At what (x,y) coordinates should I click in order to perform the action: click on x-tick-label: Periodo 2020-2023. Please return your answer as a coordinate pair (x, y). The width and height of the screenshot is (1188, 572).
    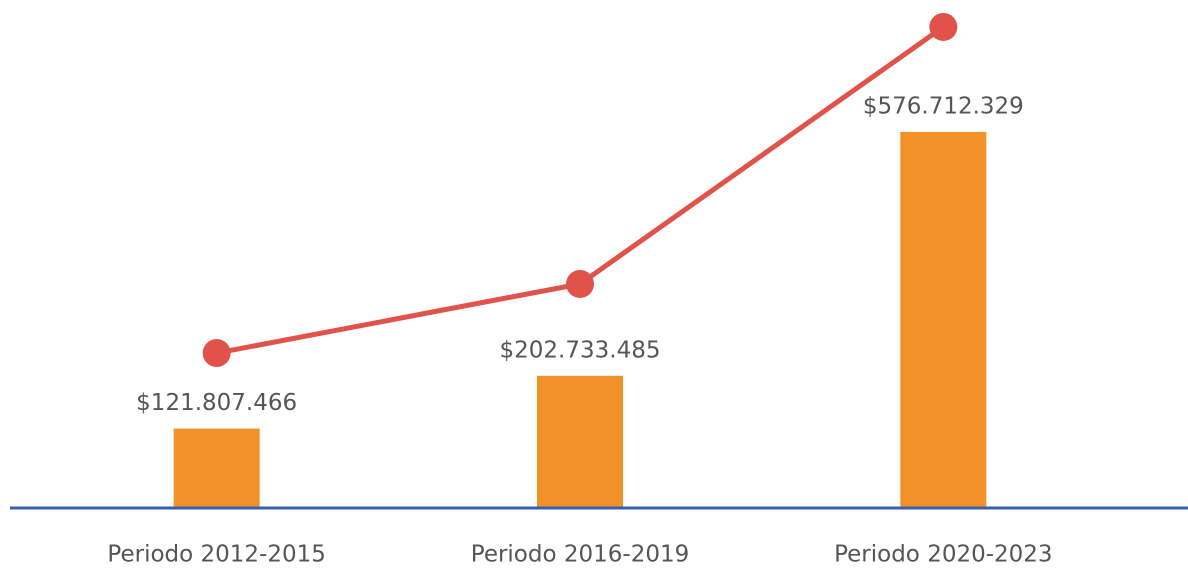
    Looking at the image, I should click on (943, 555).